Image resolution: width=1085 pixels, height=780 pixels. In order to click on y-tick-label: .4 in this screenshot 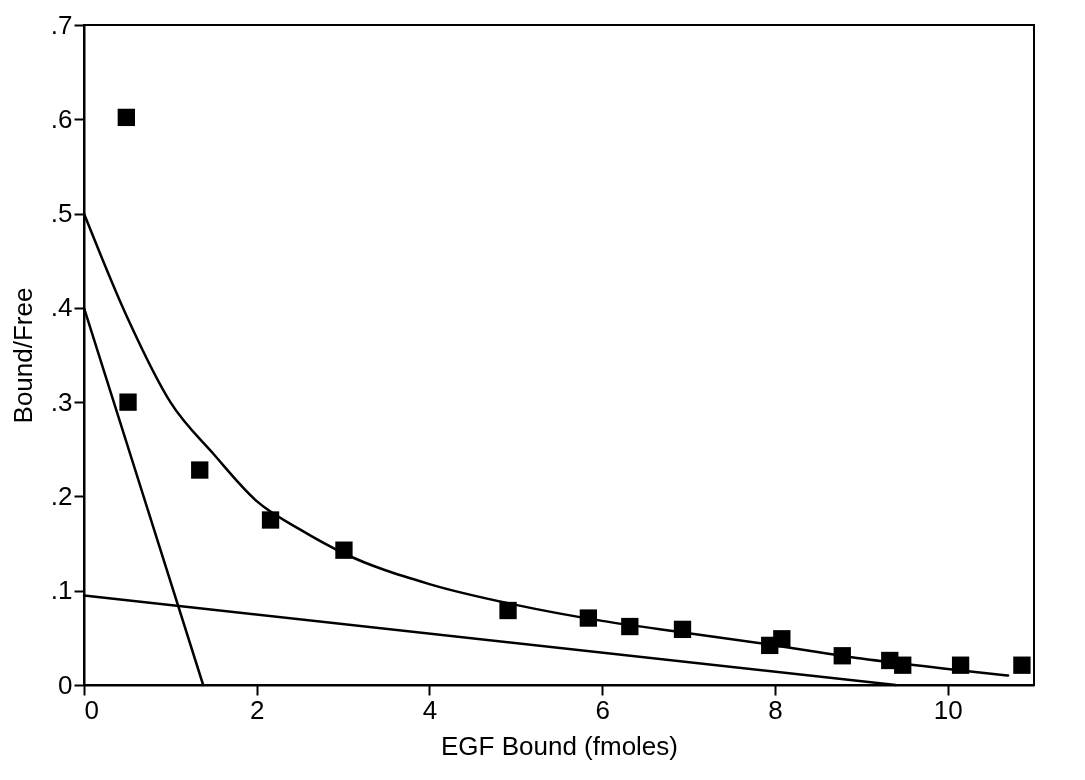, I will do `click(61, 307)`.